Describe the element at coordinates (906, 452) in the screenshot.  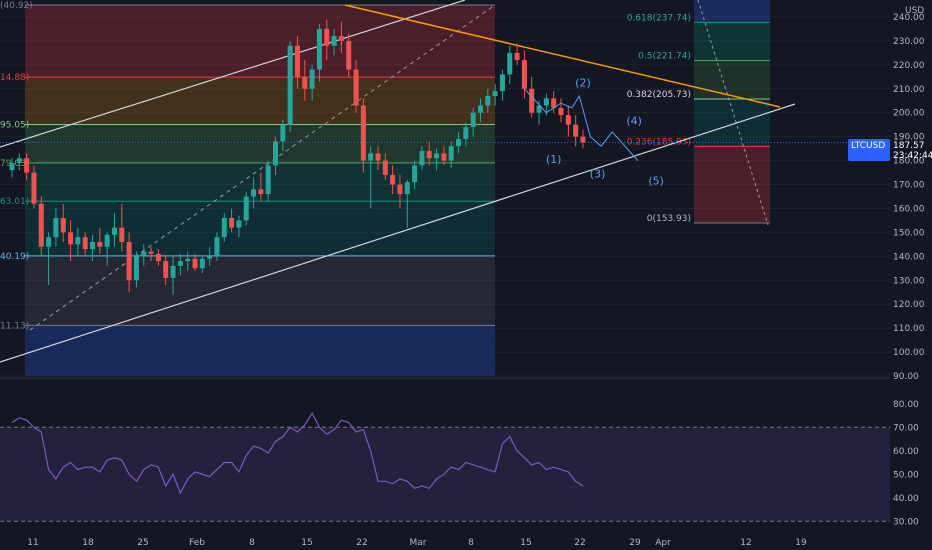
I see `rsi-tick-label: 60.00` at that location.